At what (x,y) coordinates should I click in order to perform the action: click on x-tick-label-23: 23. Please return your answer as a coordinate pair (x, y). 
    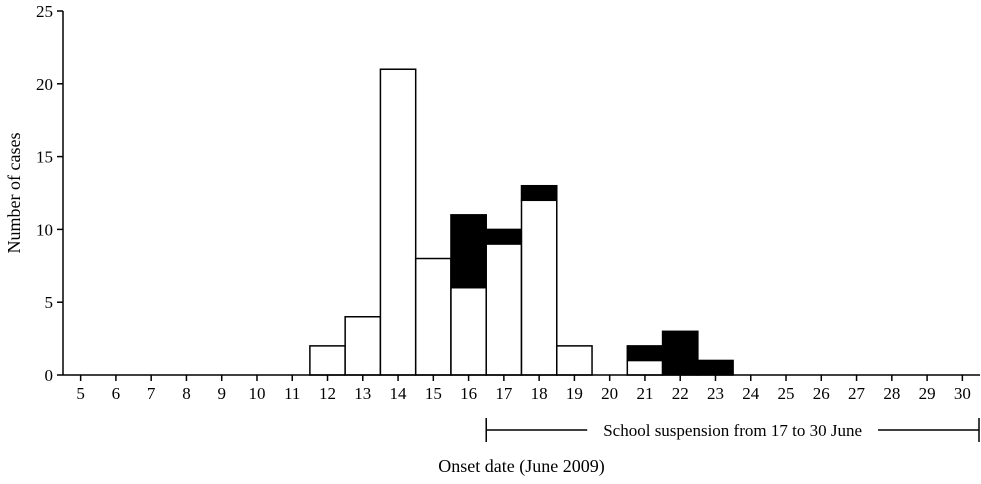
    Looking at the image, I should click on (715, 393).